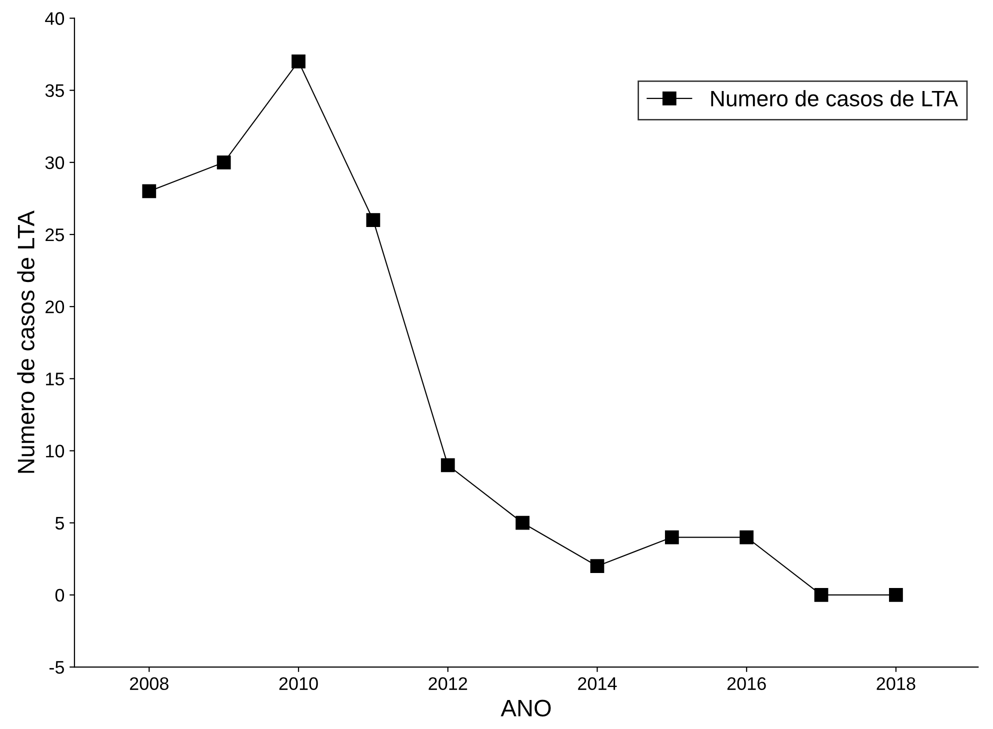  Describe the element at coordinates (55, 307) in the screenshot. I see `y-tick-label: 20` at that location.